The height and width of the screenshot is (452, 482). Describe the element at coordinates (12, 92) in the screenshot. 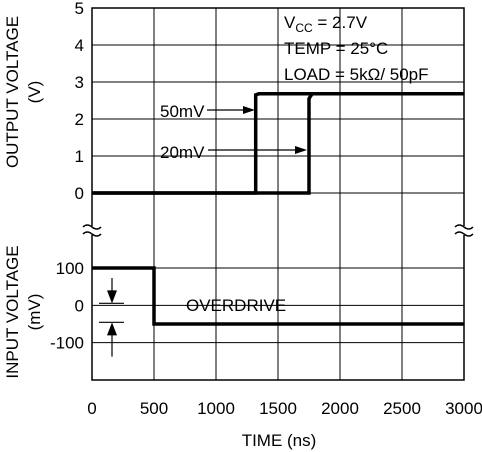

I see `output-ylabel-line1: OUTPUT VOLTAGE` at that location.